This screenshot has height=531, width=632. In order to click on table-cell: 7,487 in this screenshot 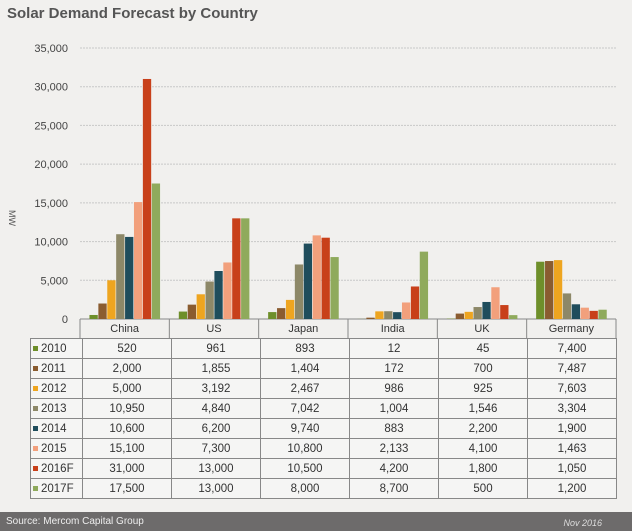, I will do `click(572, 368)`.